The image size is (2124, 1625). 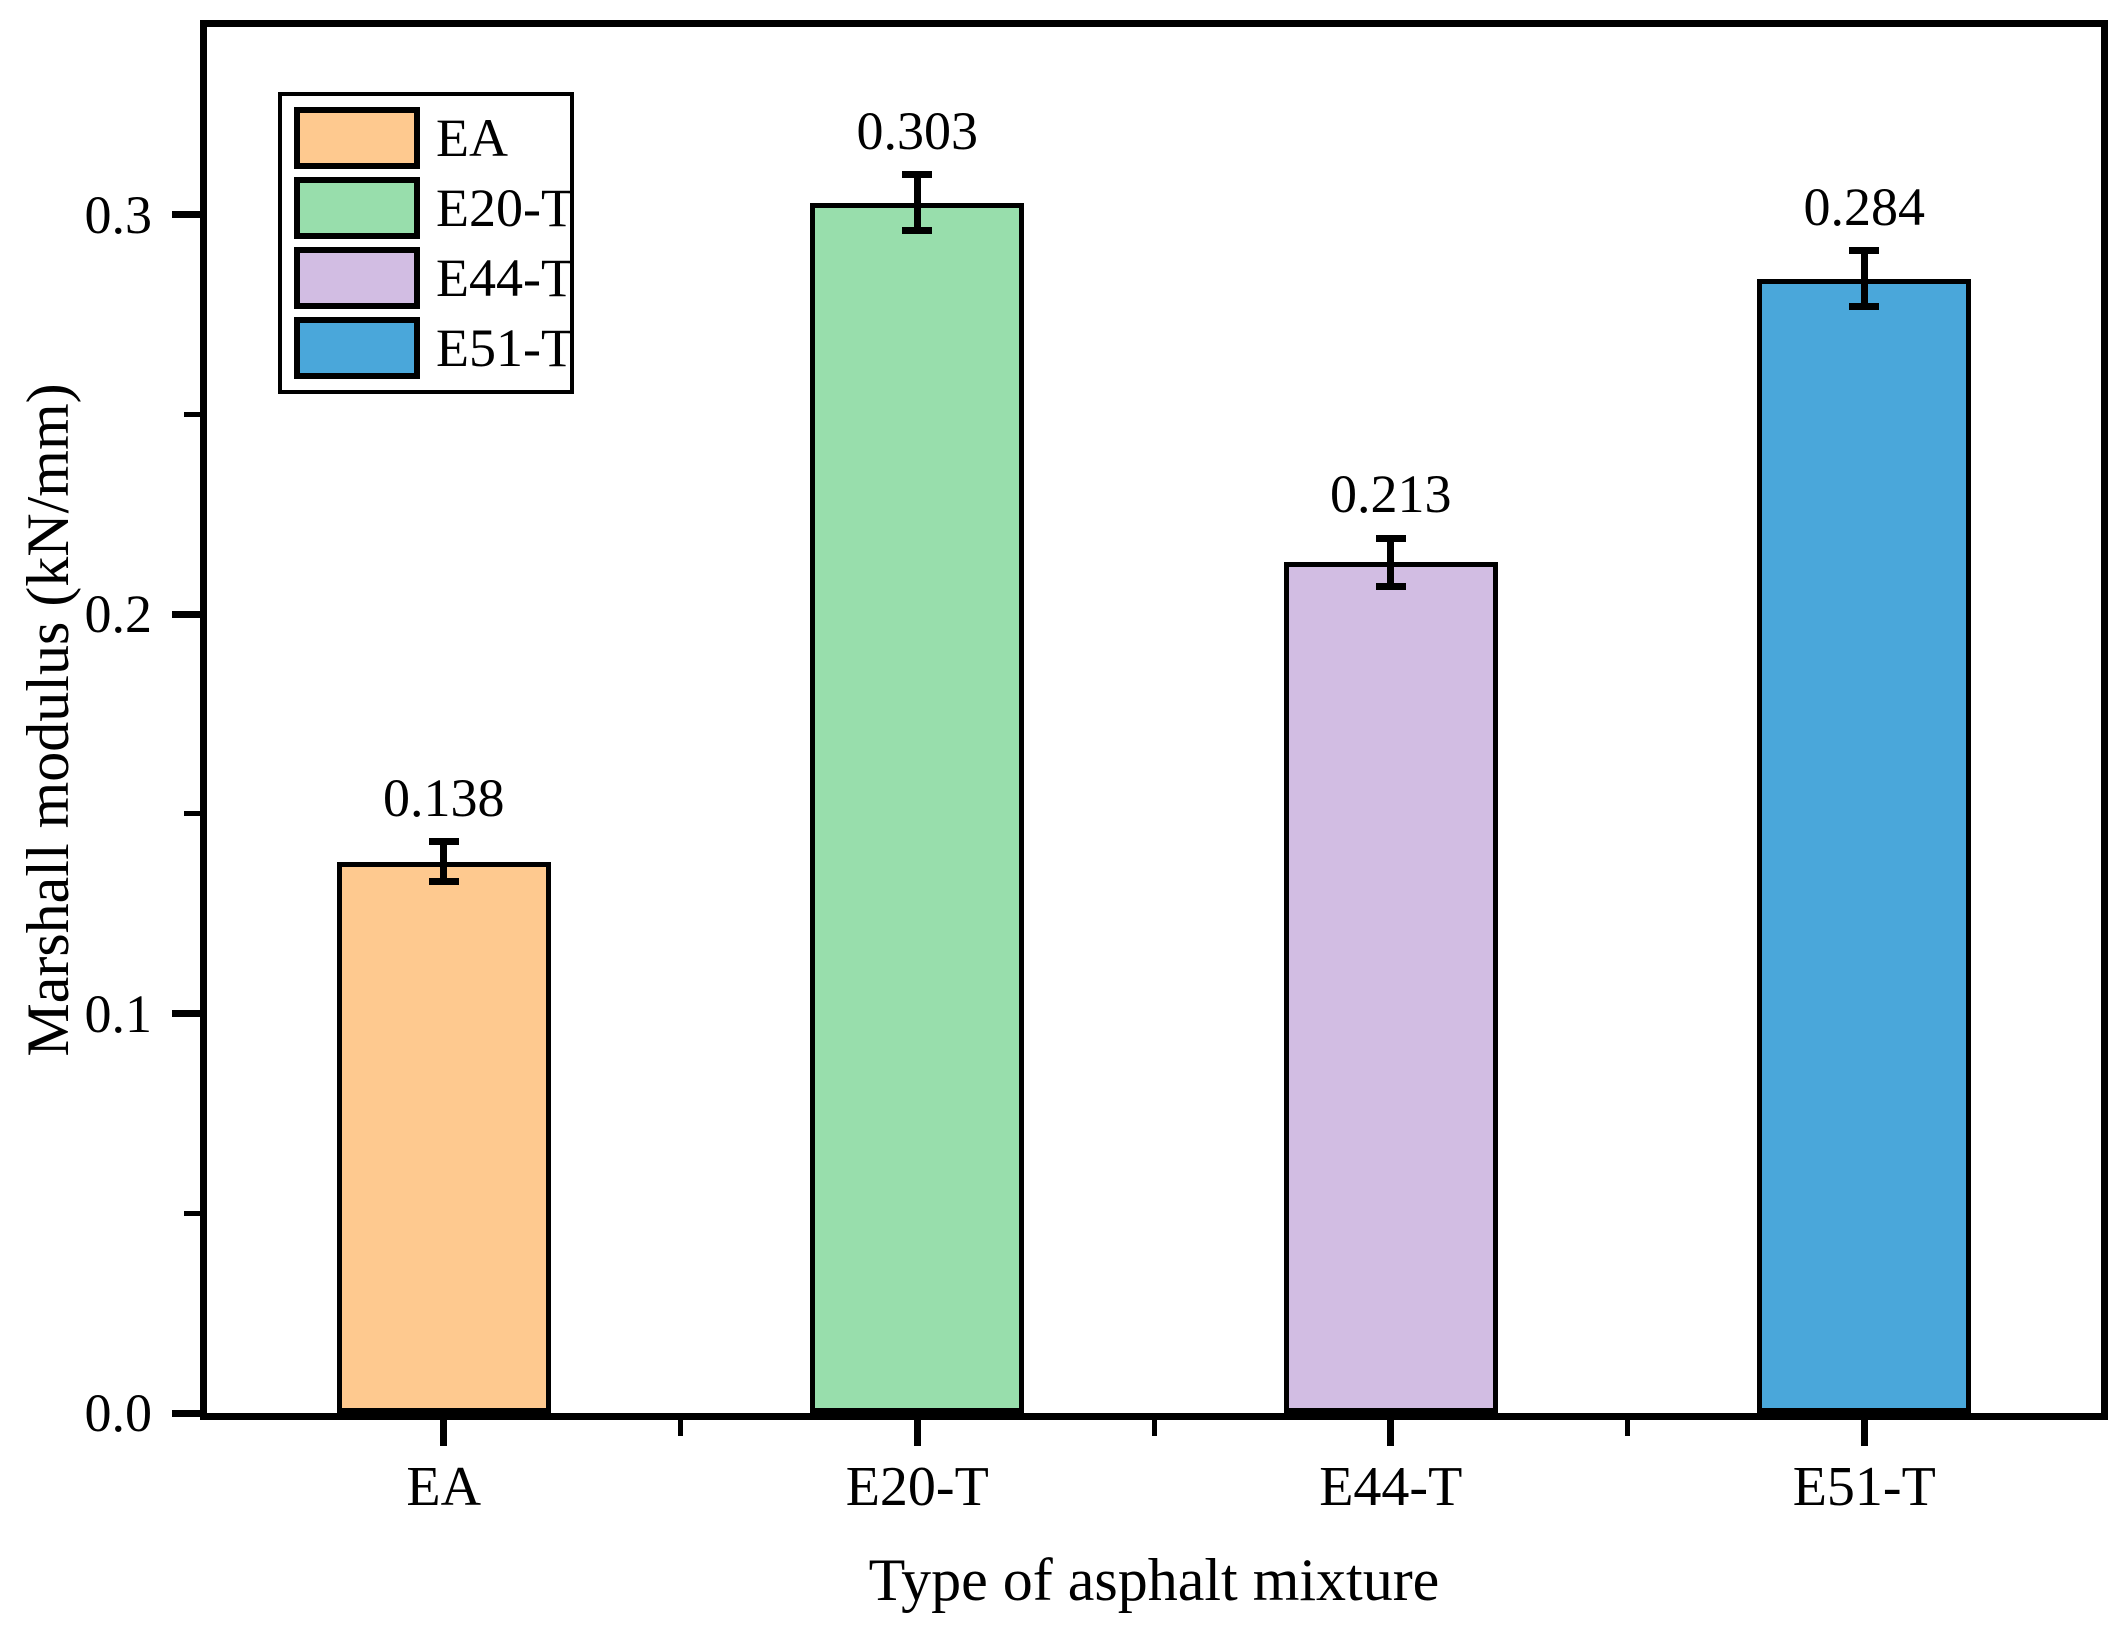 What do you see at coordinates (472, 138) in the screenshot?
I see `legend-label: EA` at bounding box center [472, 138].